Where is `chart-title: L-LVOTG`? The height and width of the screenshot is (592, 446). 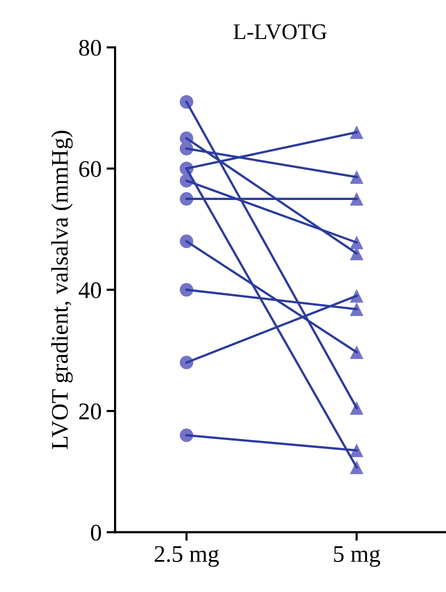
chart-title: L-LVOTG is located at coordinates (280, 32).